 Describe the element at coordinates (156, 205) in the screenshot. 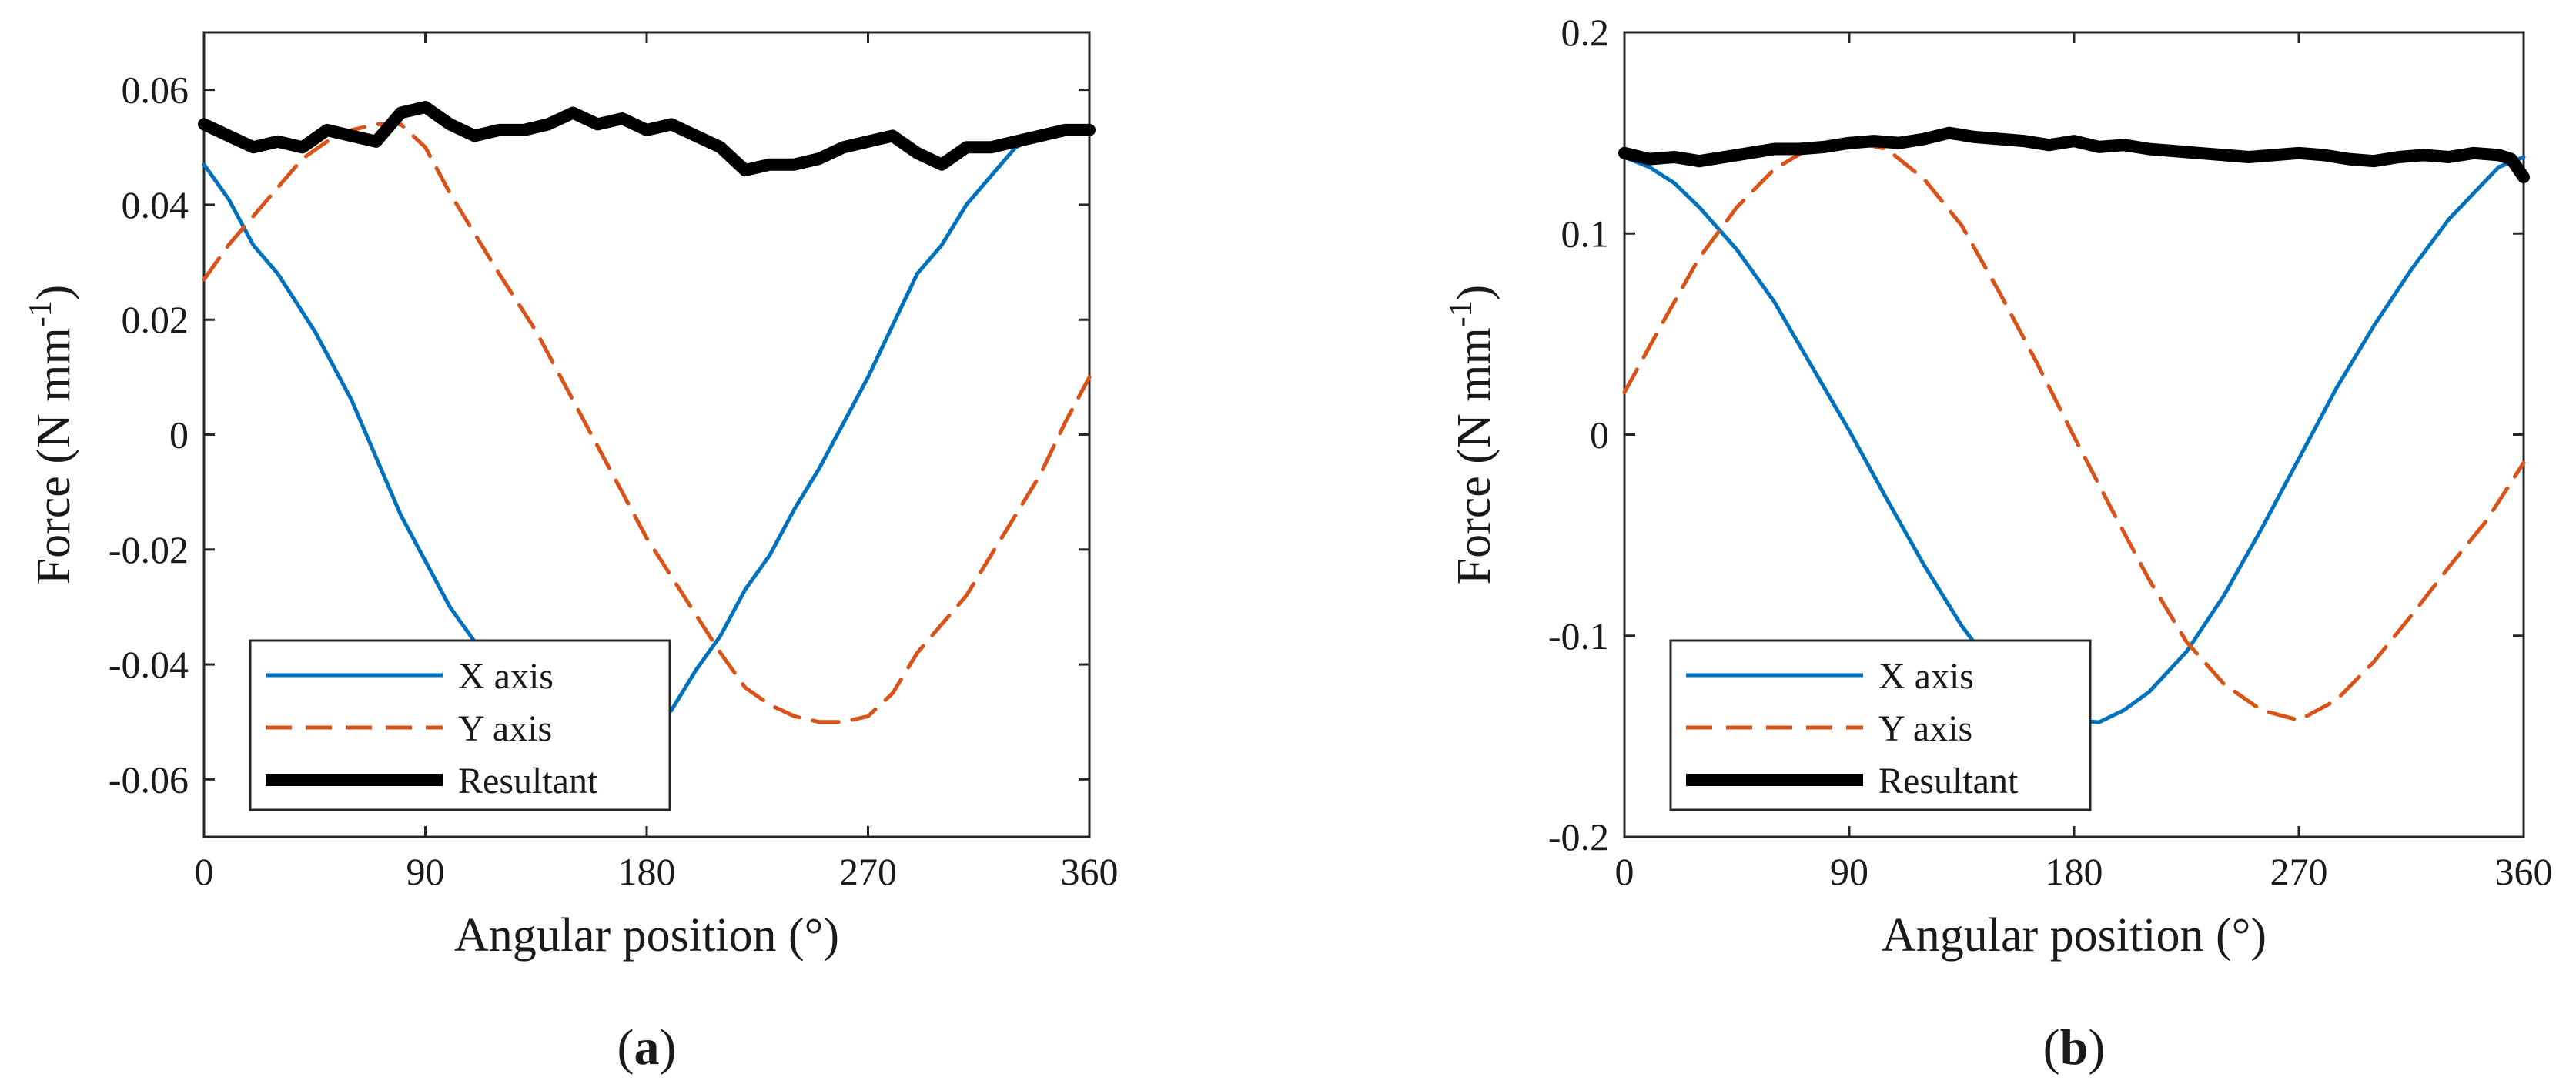

I see `y-tick-label: 0.04` at that location.